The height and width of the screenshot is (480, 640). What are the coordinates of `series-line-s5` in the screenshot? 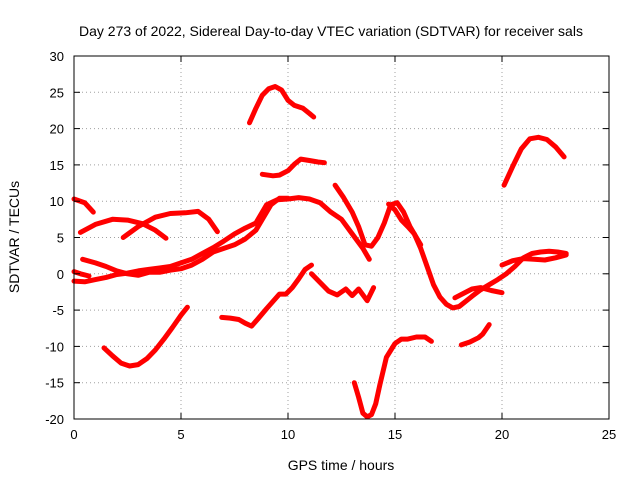 It's located at (81, 274).